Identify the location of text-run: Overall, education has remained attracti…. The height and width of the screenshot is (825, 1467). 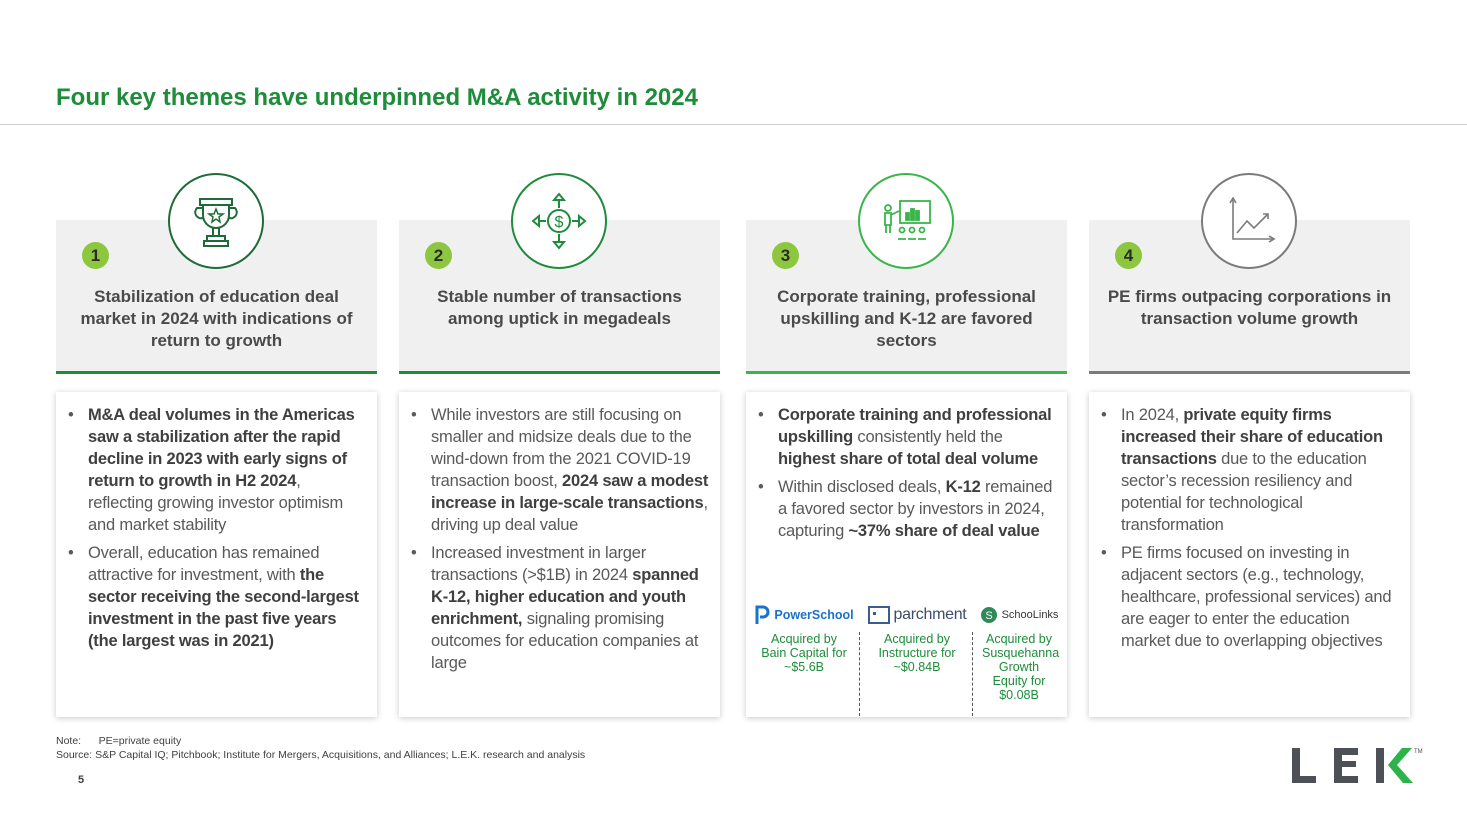
(204, 564).